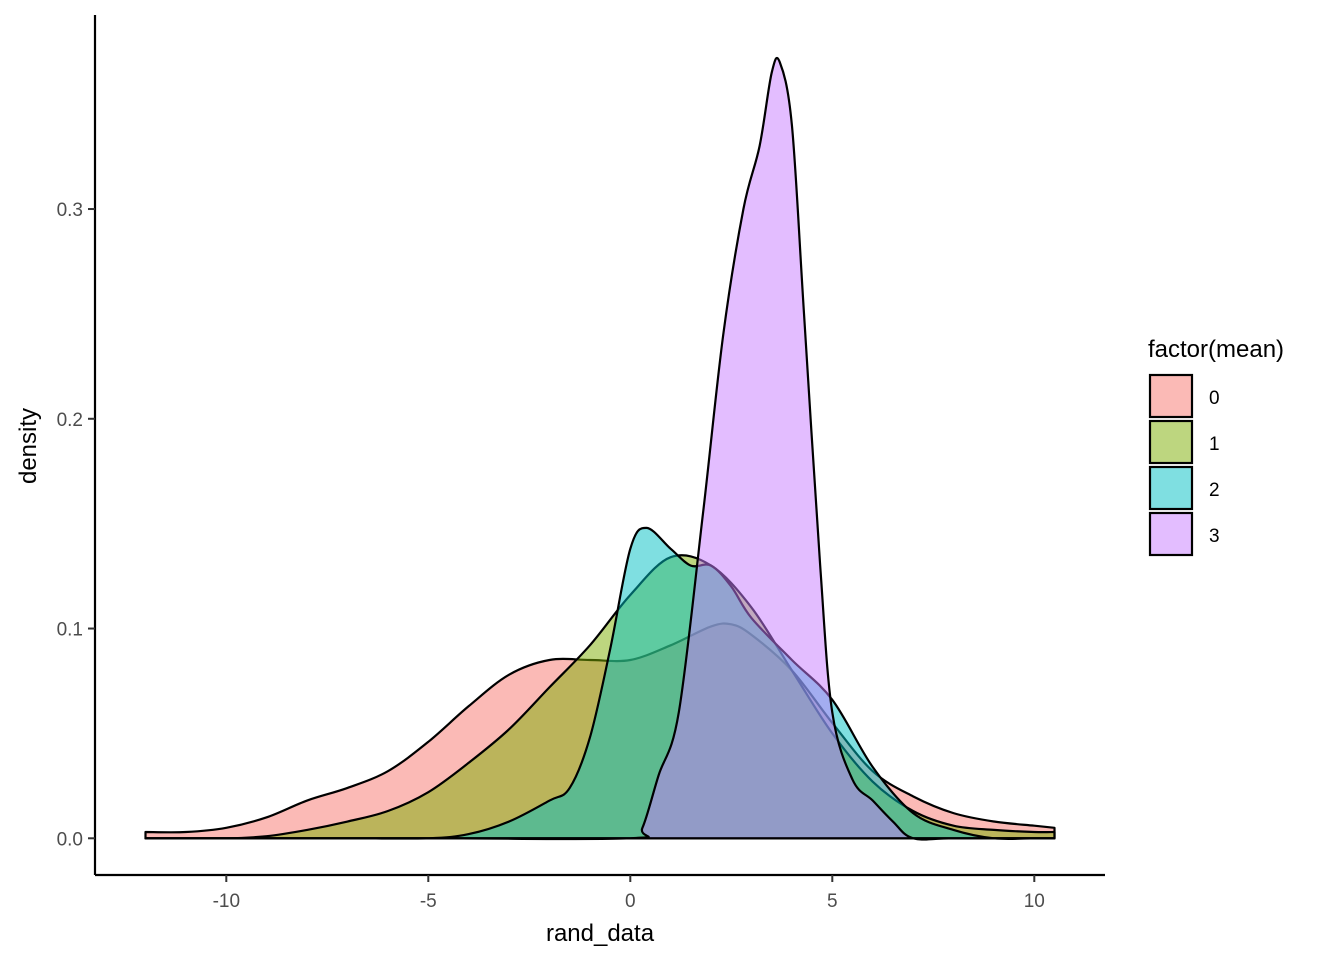 This screenshot has height=960, width=1344. Describe the element at coordinates (428, 901) in the screenshot. I see `x-tick-label: -5` at that location.